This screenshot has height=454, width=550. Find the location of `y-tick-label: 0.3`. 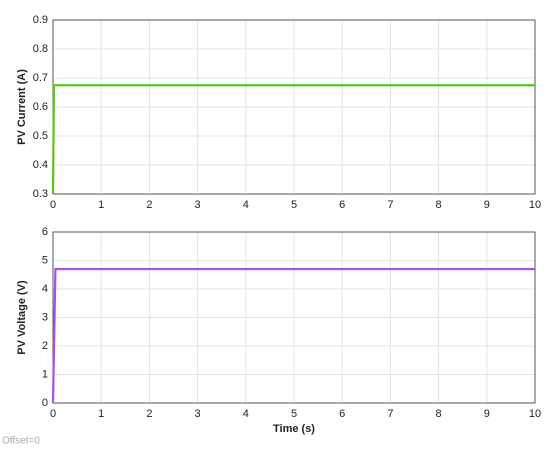

y-tick-label: 0.3 is located at coordinates (40, 194).